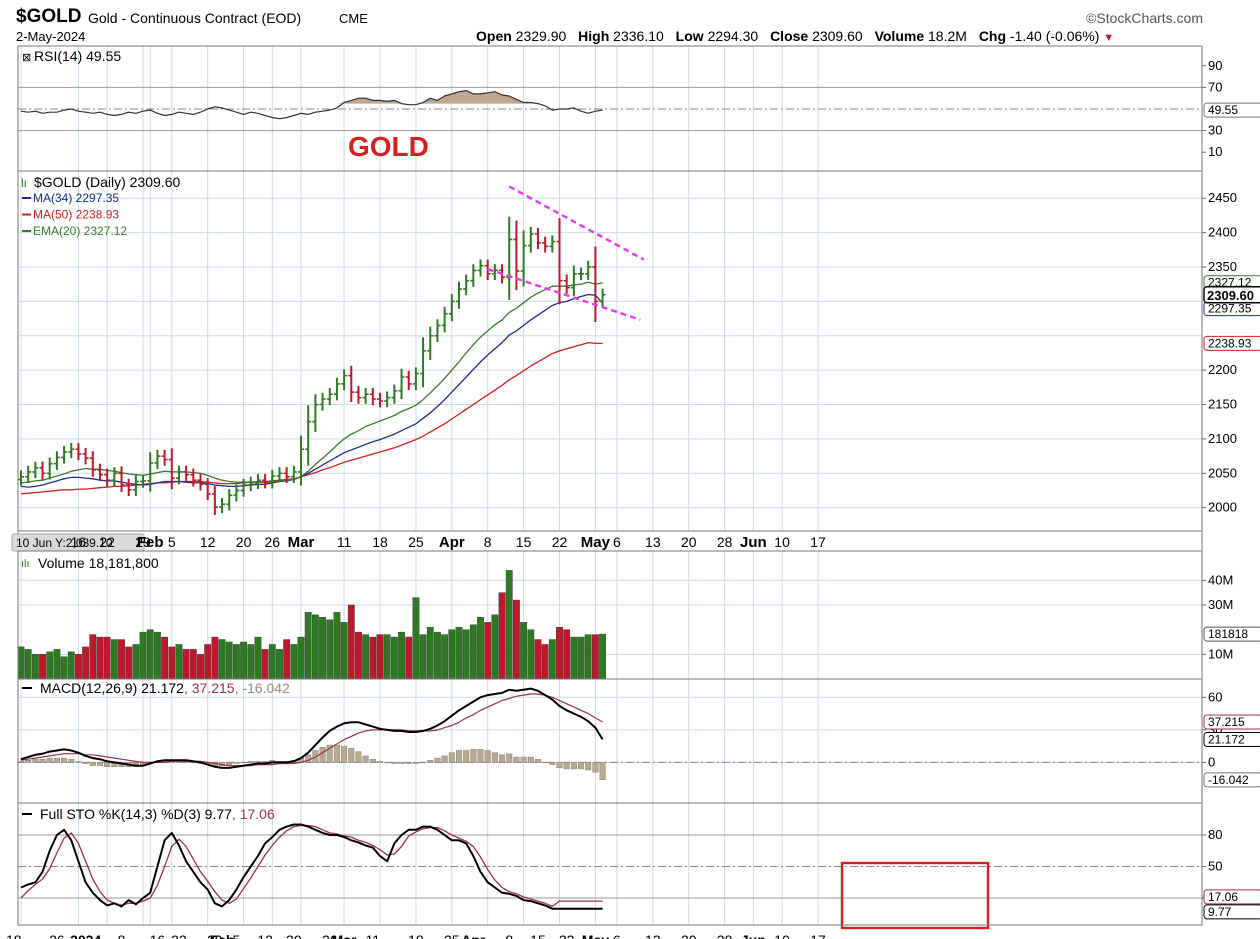  I want to click on rsi-icon: ⊠, so click(26, 58).